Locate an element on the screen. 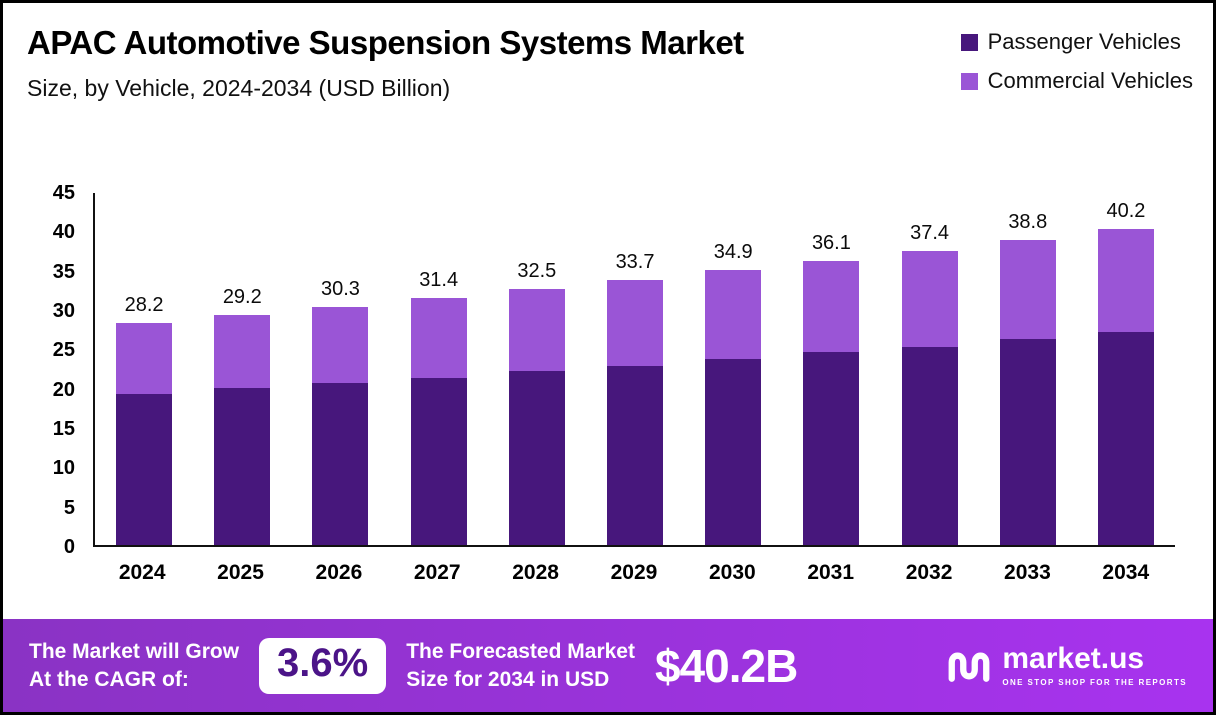 The image size is (1216, 715). bar-total-label: 32.5 is located at coordinates (537, 271).